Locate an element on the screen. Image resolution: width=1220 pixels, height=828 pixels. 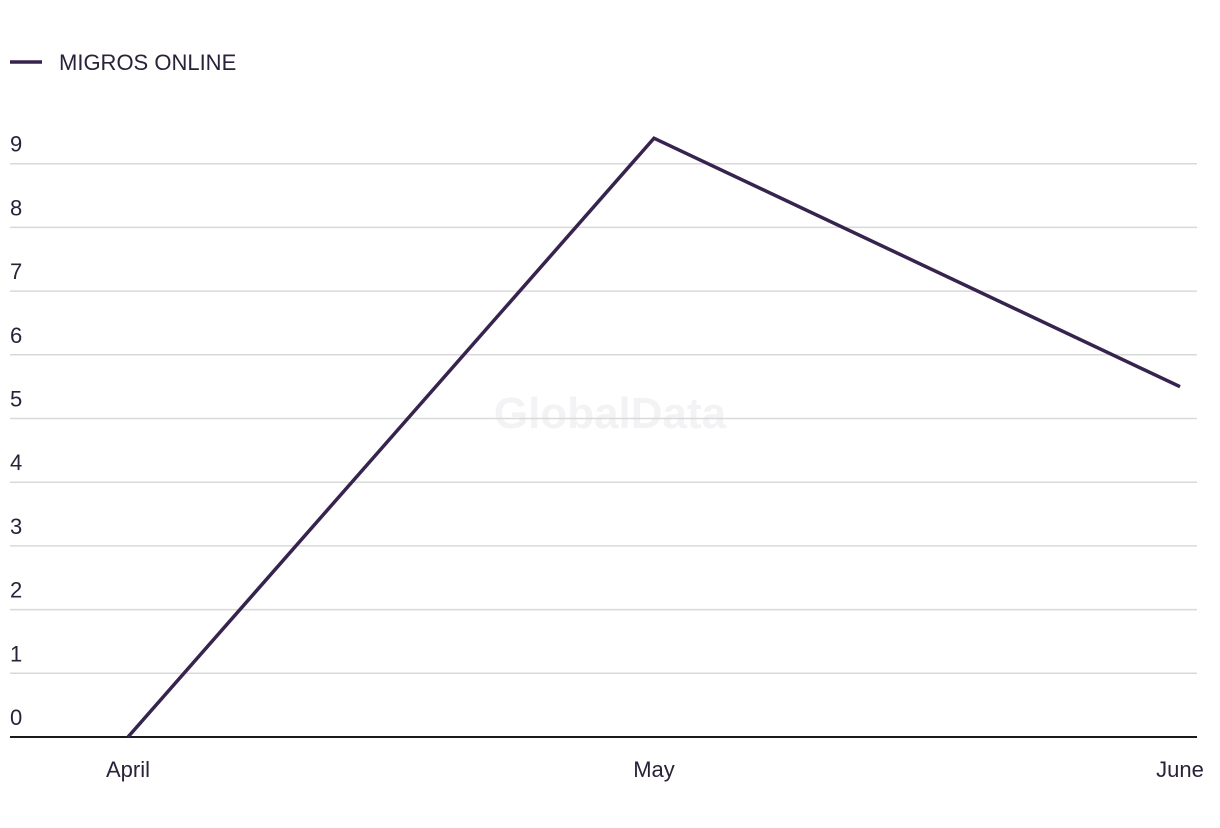
y-tick-label: 8 is located at coordinates (16, 207).